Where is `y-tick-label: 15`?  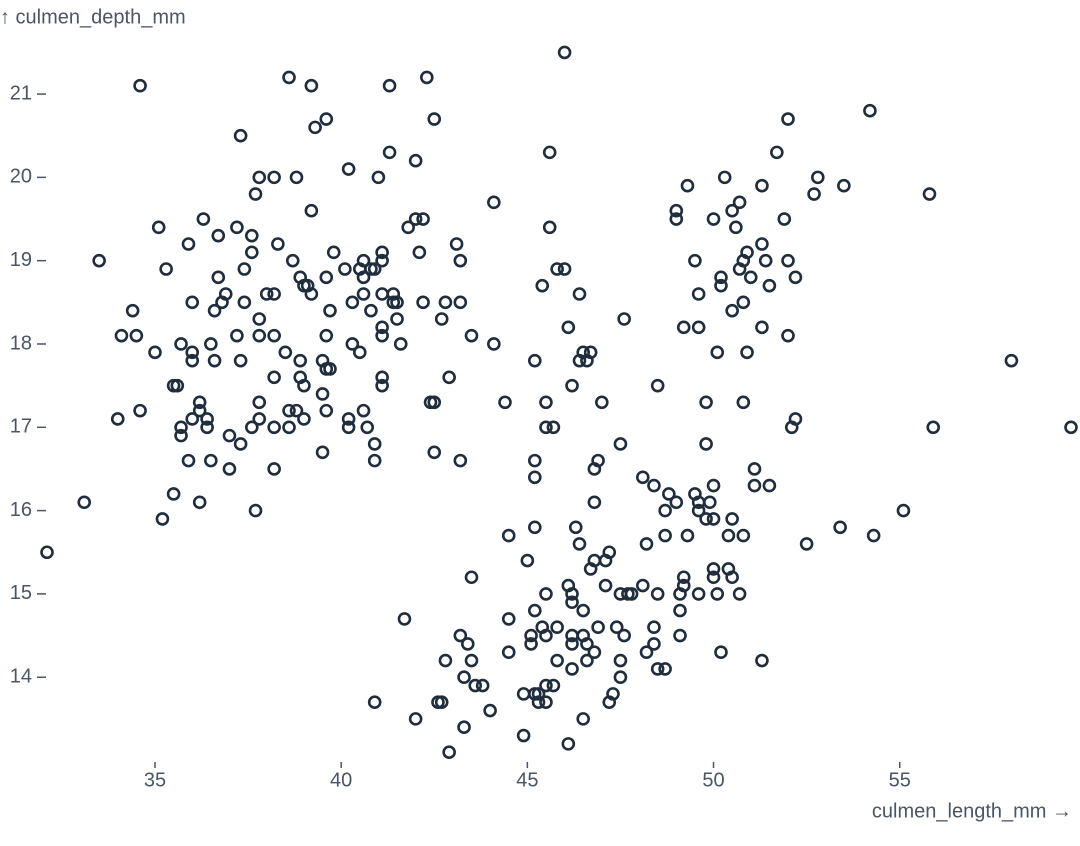 y-tick-label: 15 is located at coordinates (21, 593).